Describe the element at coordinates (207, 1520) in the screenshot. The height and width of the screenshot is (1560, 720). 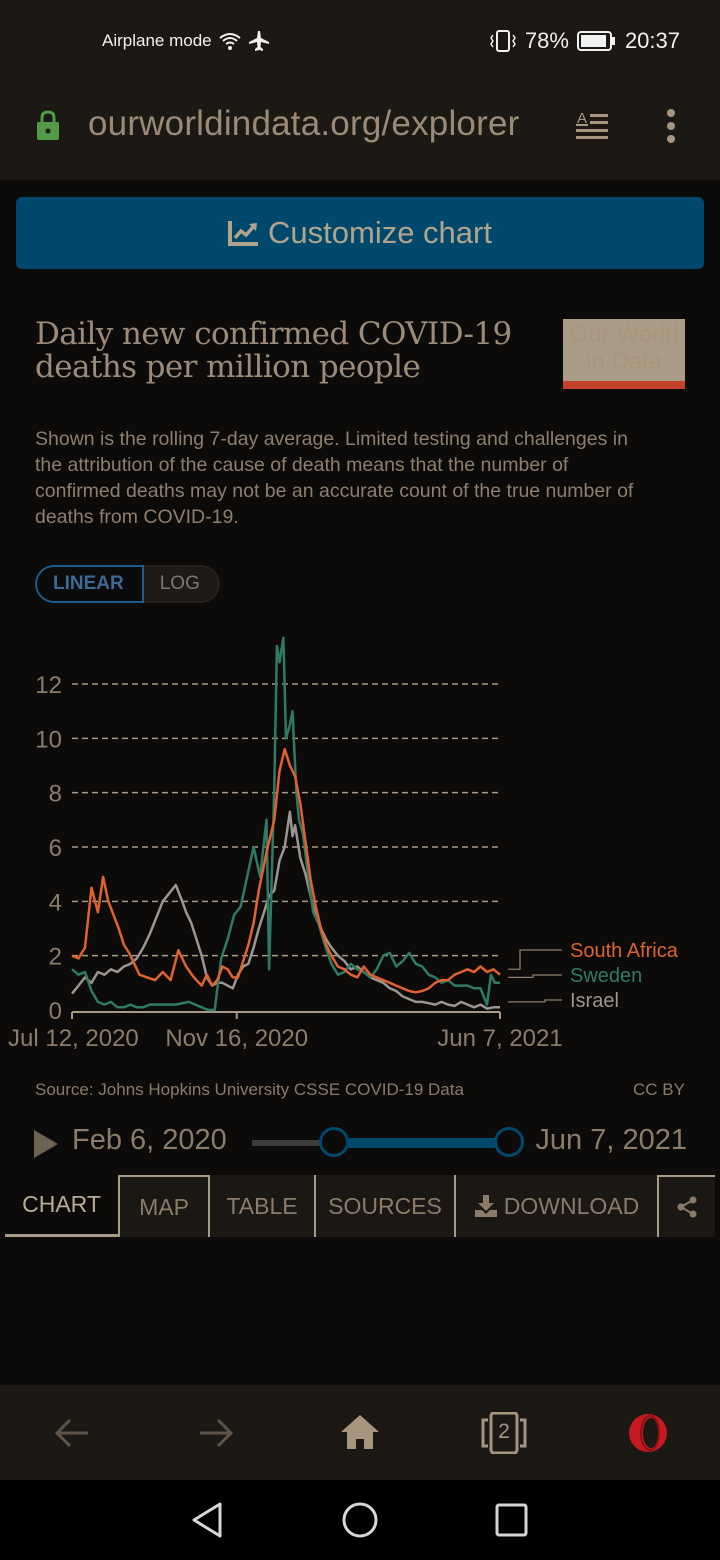
I see `back-triangle-icon` at that location.